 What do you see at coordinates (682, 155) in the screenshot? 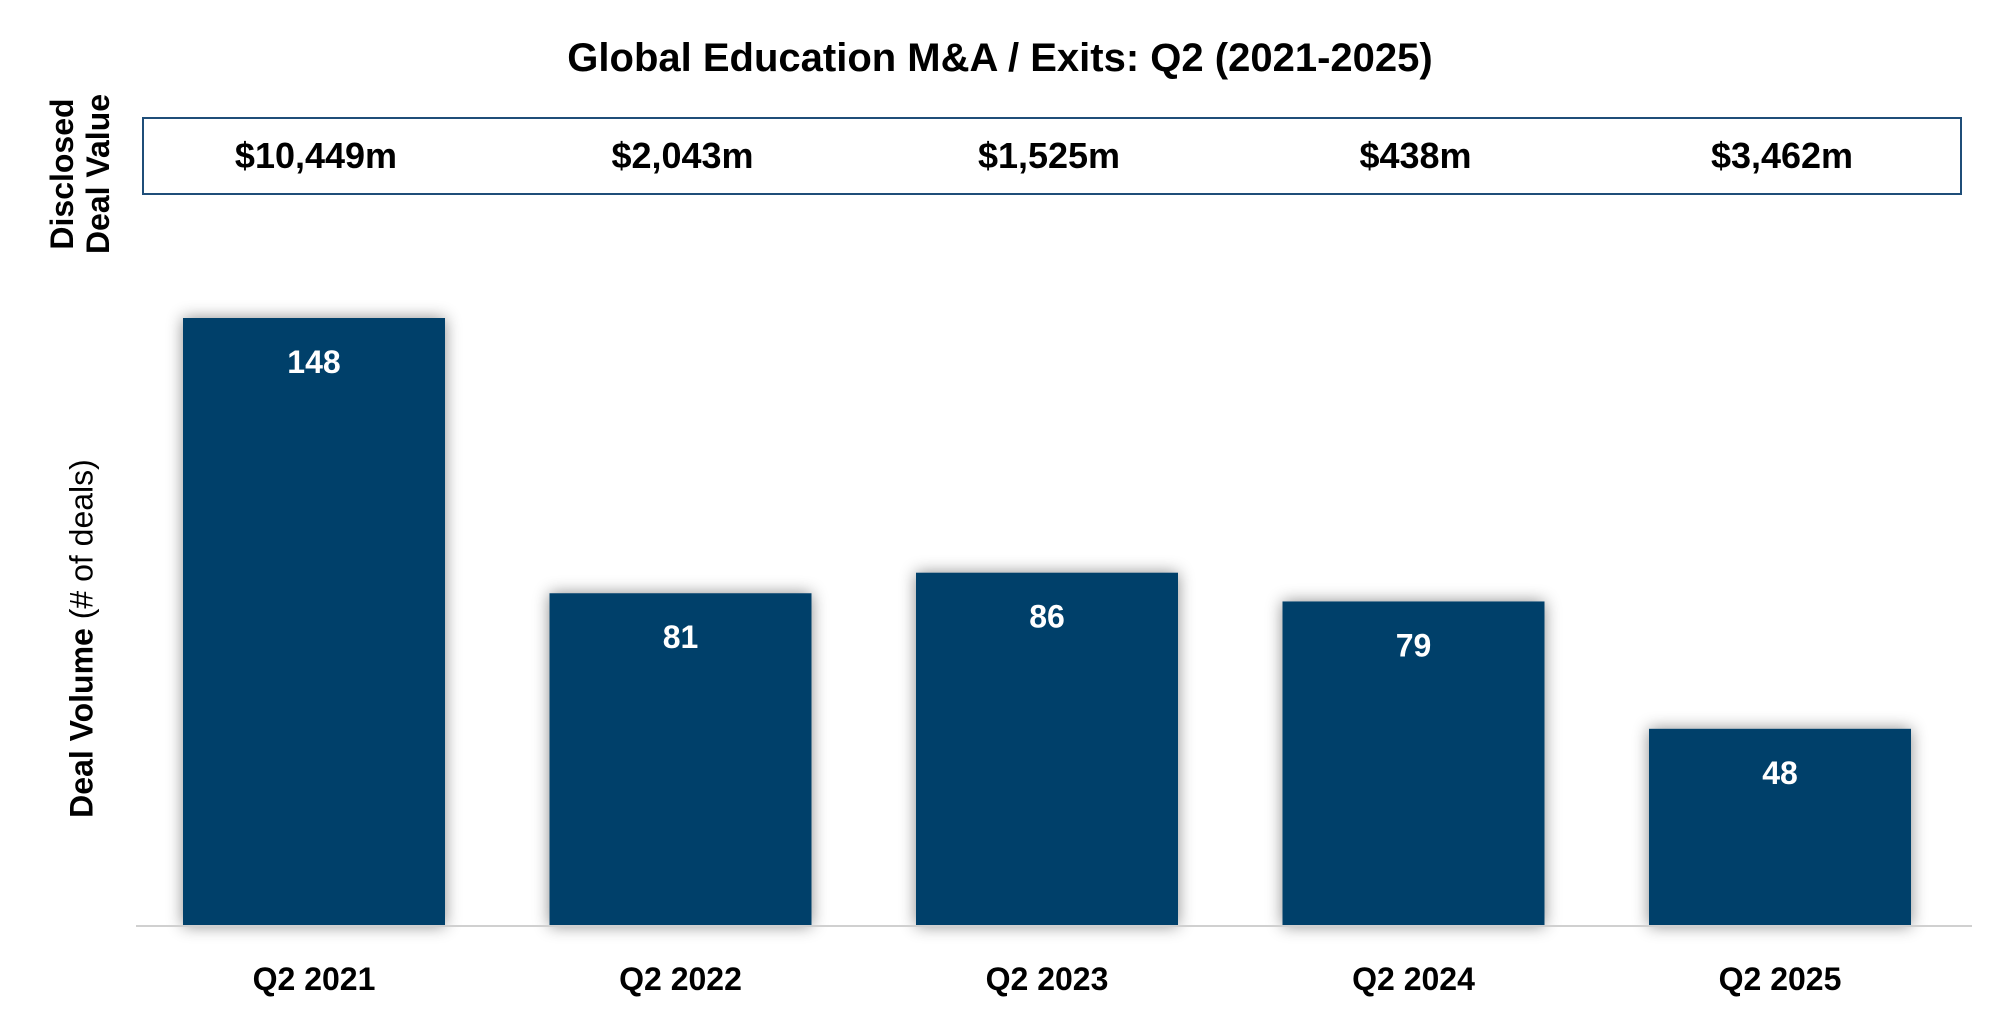
I see `disclosed-deal-value: $2,043m` at bounding box center [682, 155].